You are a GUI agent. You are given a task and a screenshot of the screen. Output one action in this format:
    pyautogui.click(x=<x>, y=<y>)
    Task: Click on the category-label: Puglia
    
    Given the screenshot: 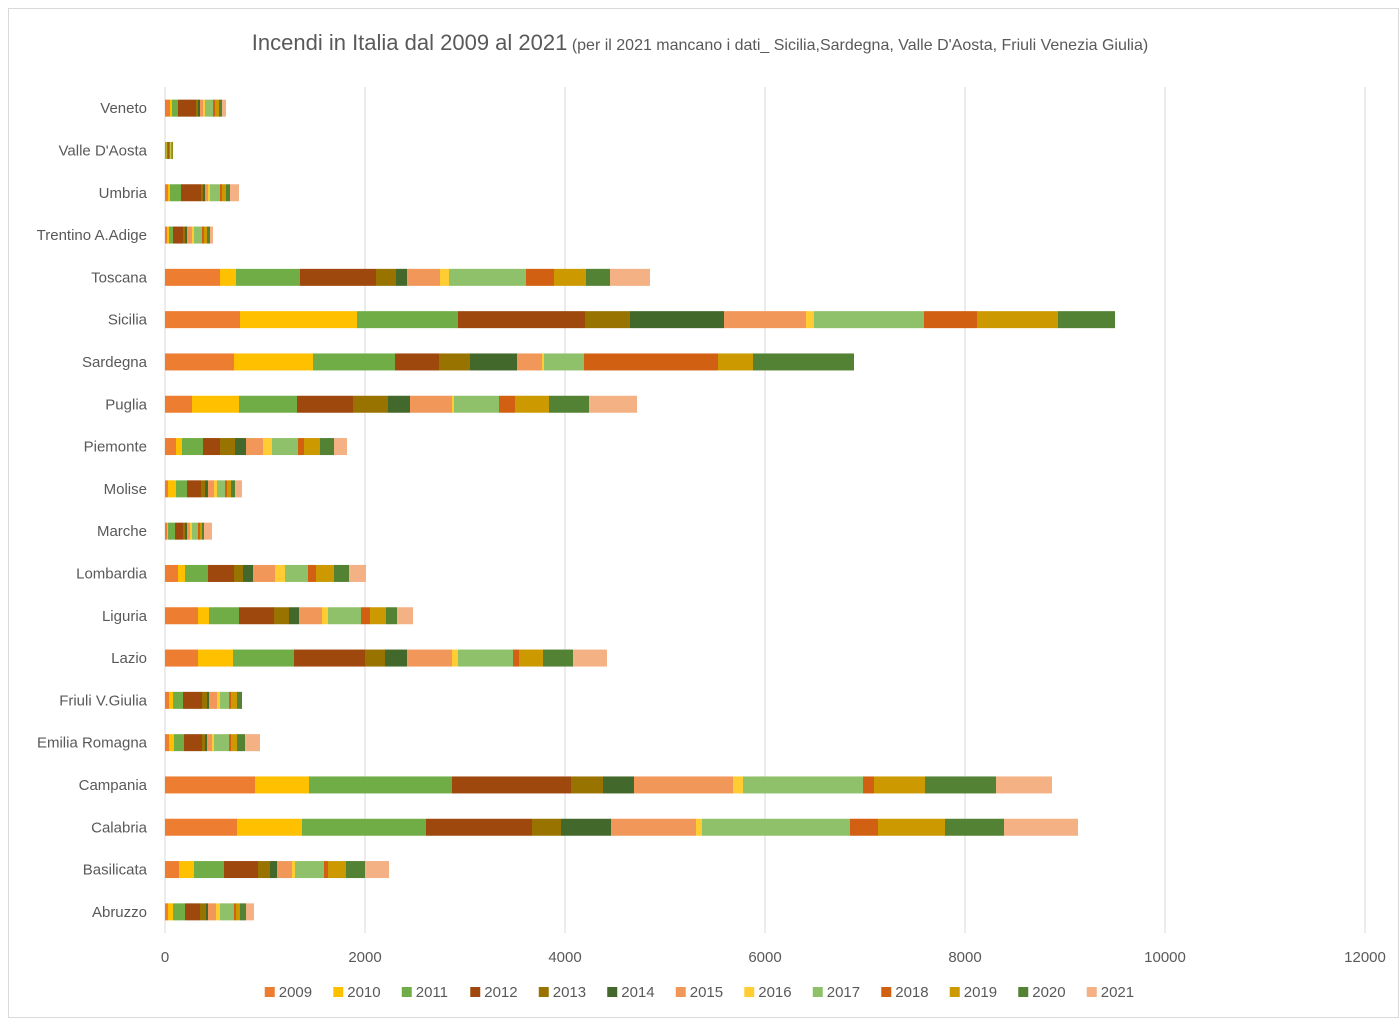 What is the action you would take?
    pyautogui.click(x=126, y=404)
    